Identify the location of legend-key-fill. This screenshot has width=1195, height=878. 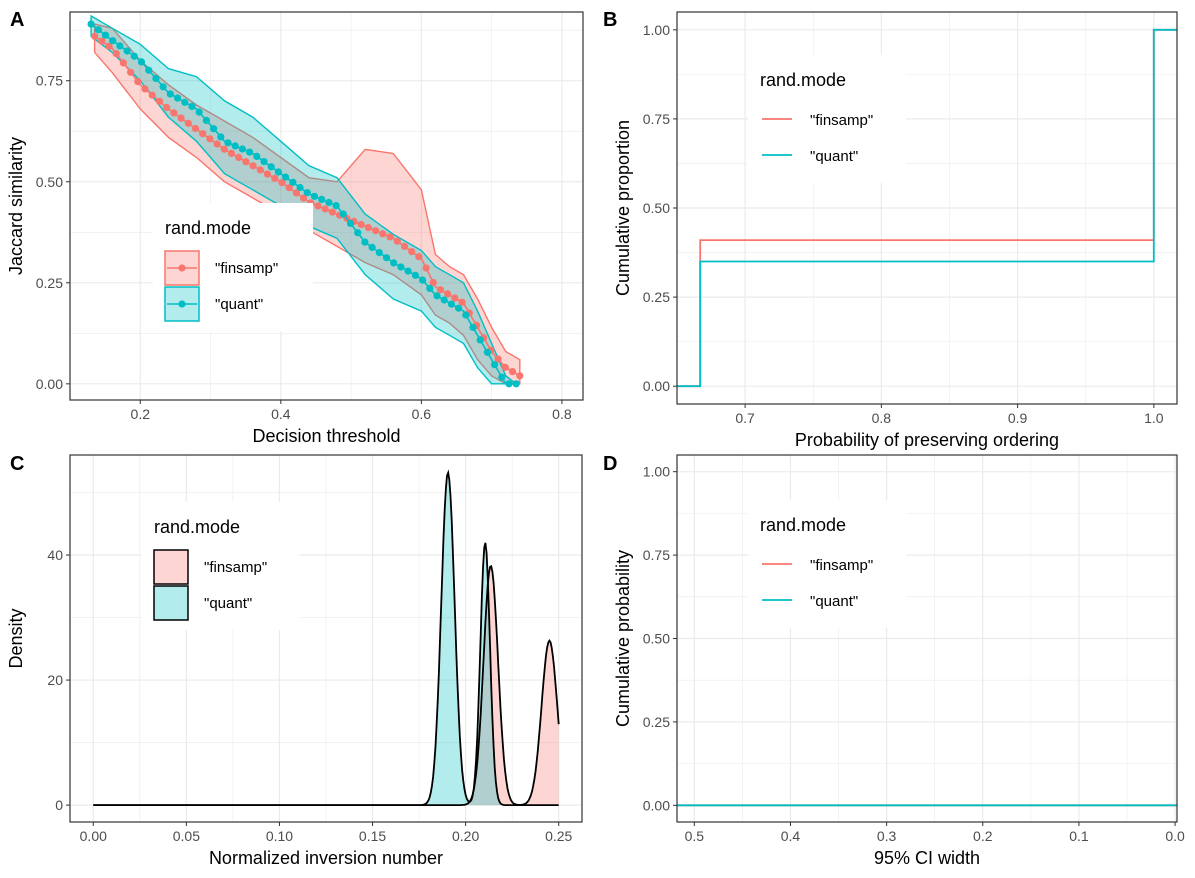
(171, 567).